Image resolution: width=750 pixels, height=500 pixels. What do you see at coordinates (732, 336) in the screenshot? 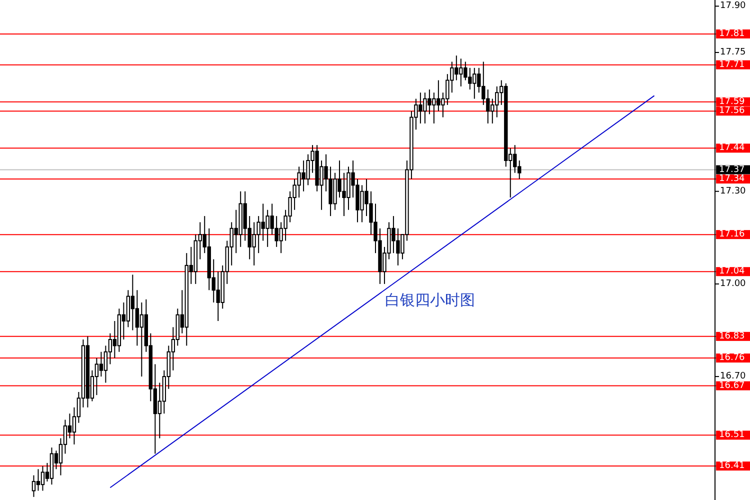
I see `ref-line-label: 16.83` at bounding box center [732, 336].